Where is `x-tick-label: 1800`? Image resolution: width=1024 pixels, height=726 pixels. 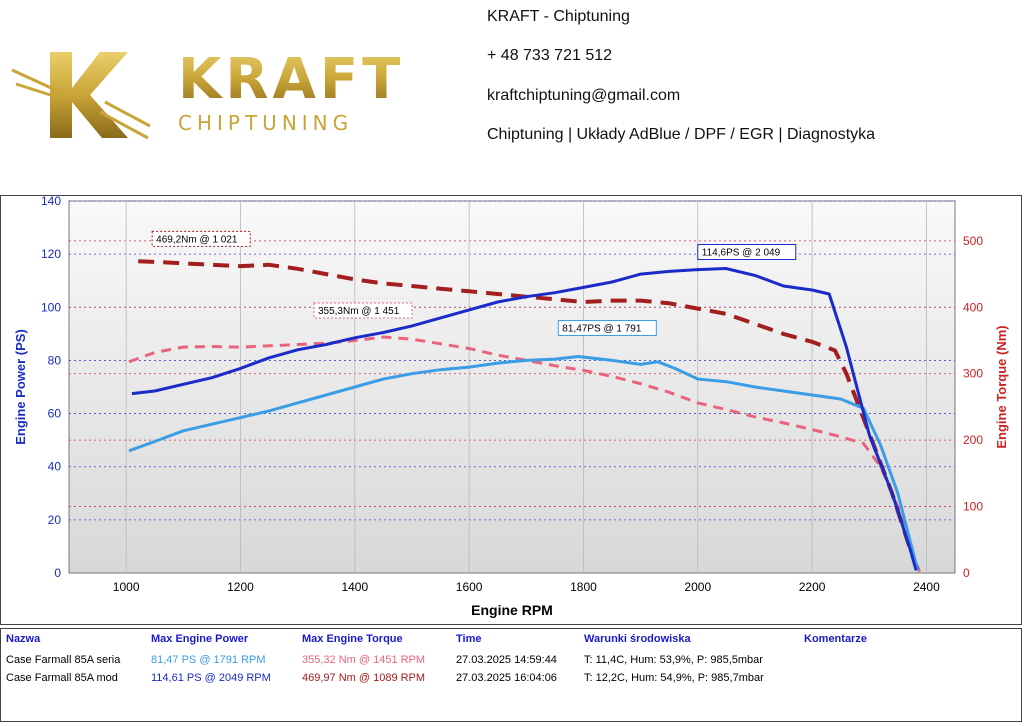 x-tick-label: 1800 is located at coordinates (583, 587).